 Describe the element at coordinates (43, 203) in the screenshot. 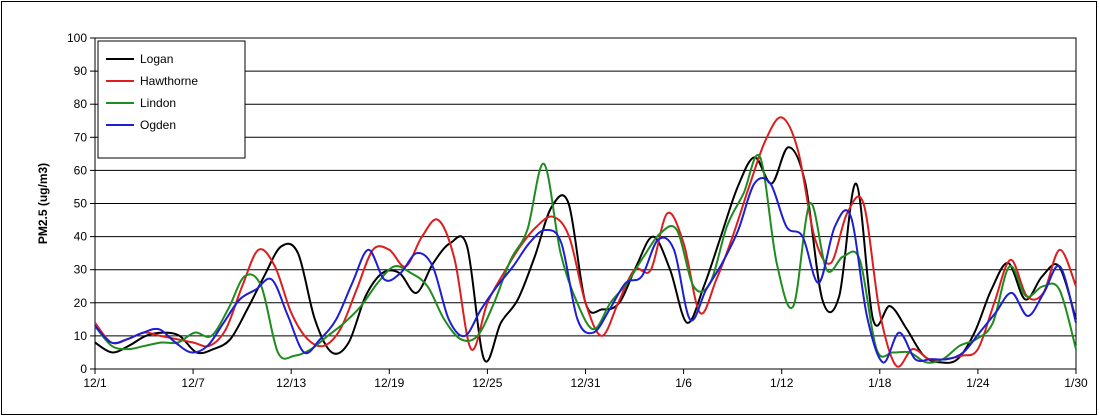

I see `y-axis-title: PM2.5 (ug/m3)` at that location.